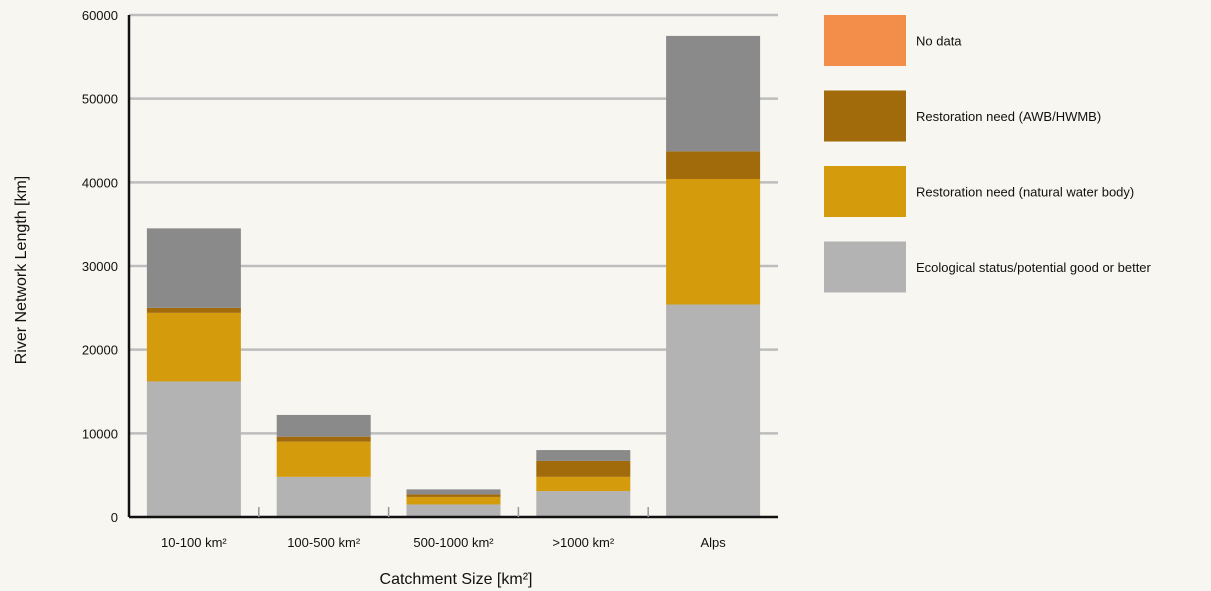 The height and width of the screenshot is (591, 1211). Describe the element at coordinates (583, 542) in the screenshot. I see `x-tick-label: >1000 km²` at that location.